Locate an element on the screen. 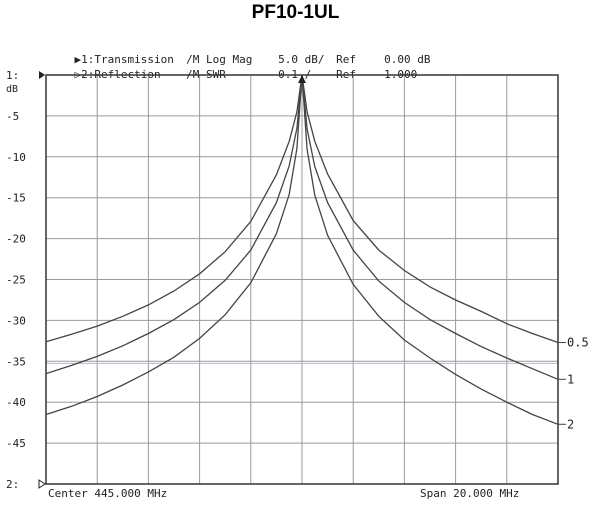 The height and width of the screenshot is (508, 591). y-tick-label: -45 is located at coordinates (16, 443).